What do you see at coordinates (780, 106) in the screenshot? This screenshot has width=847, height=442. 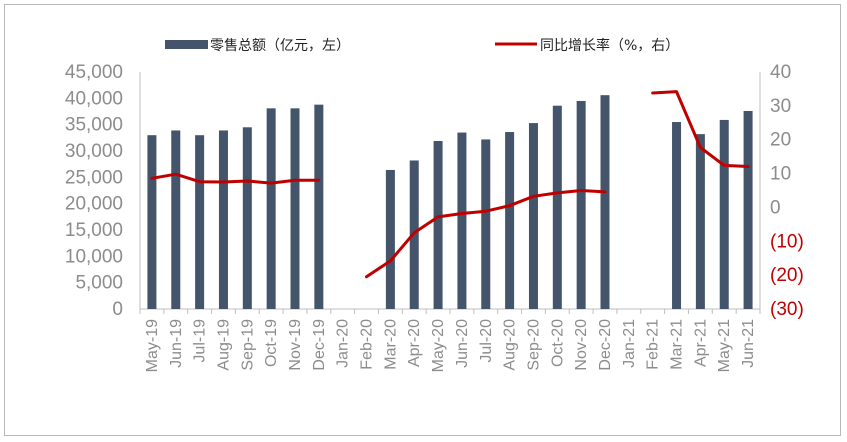 I see `right-tick-label: 30` at bounding box center [780, 106].